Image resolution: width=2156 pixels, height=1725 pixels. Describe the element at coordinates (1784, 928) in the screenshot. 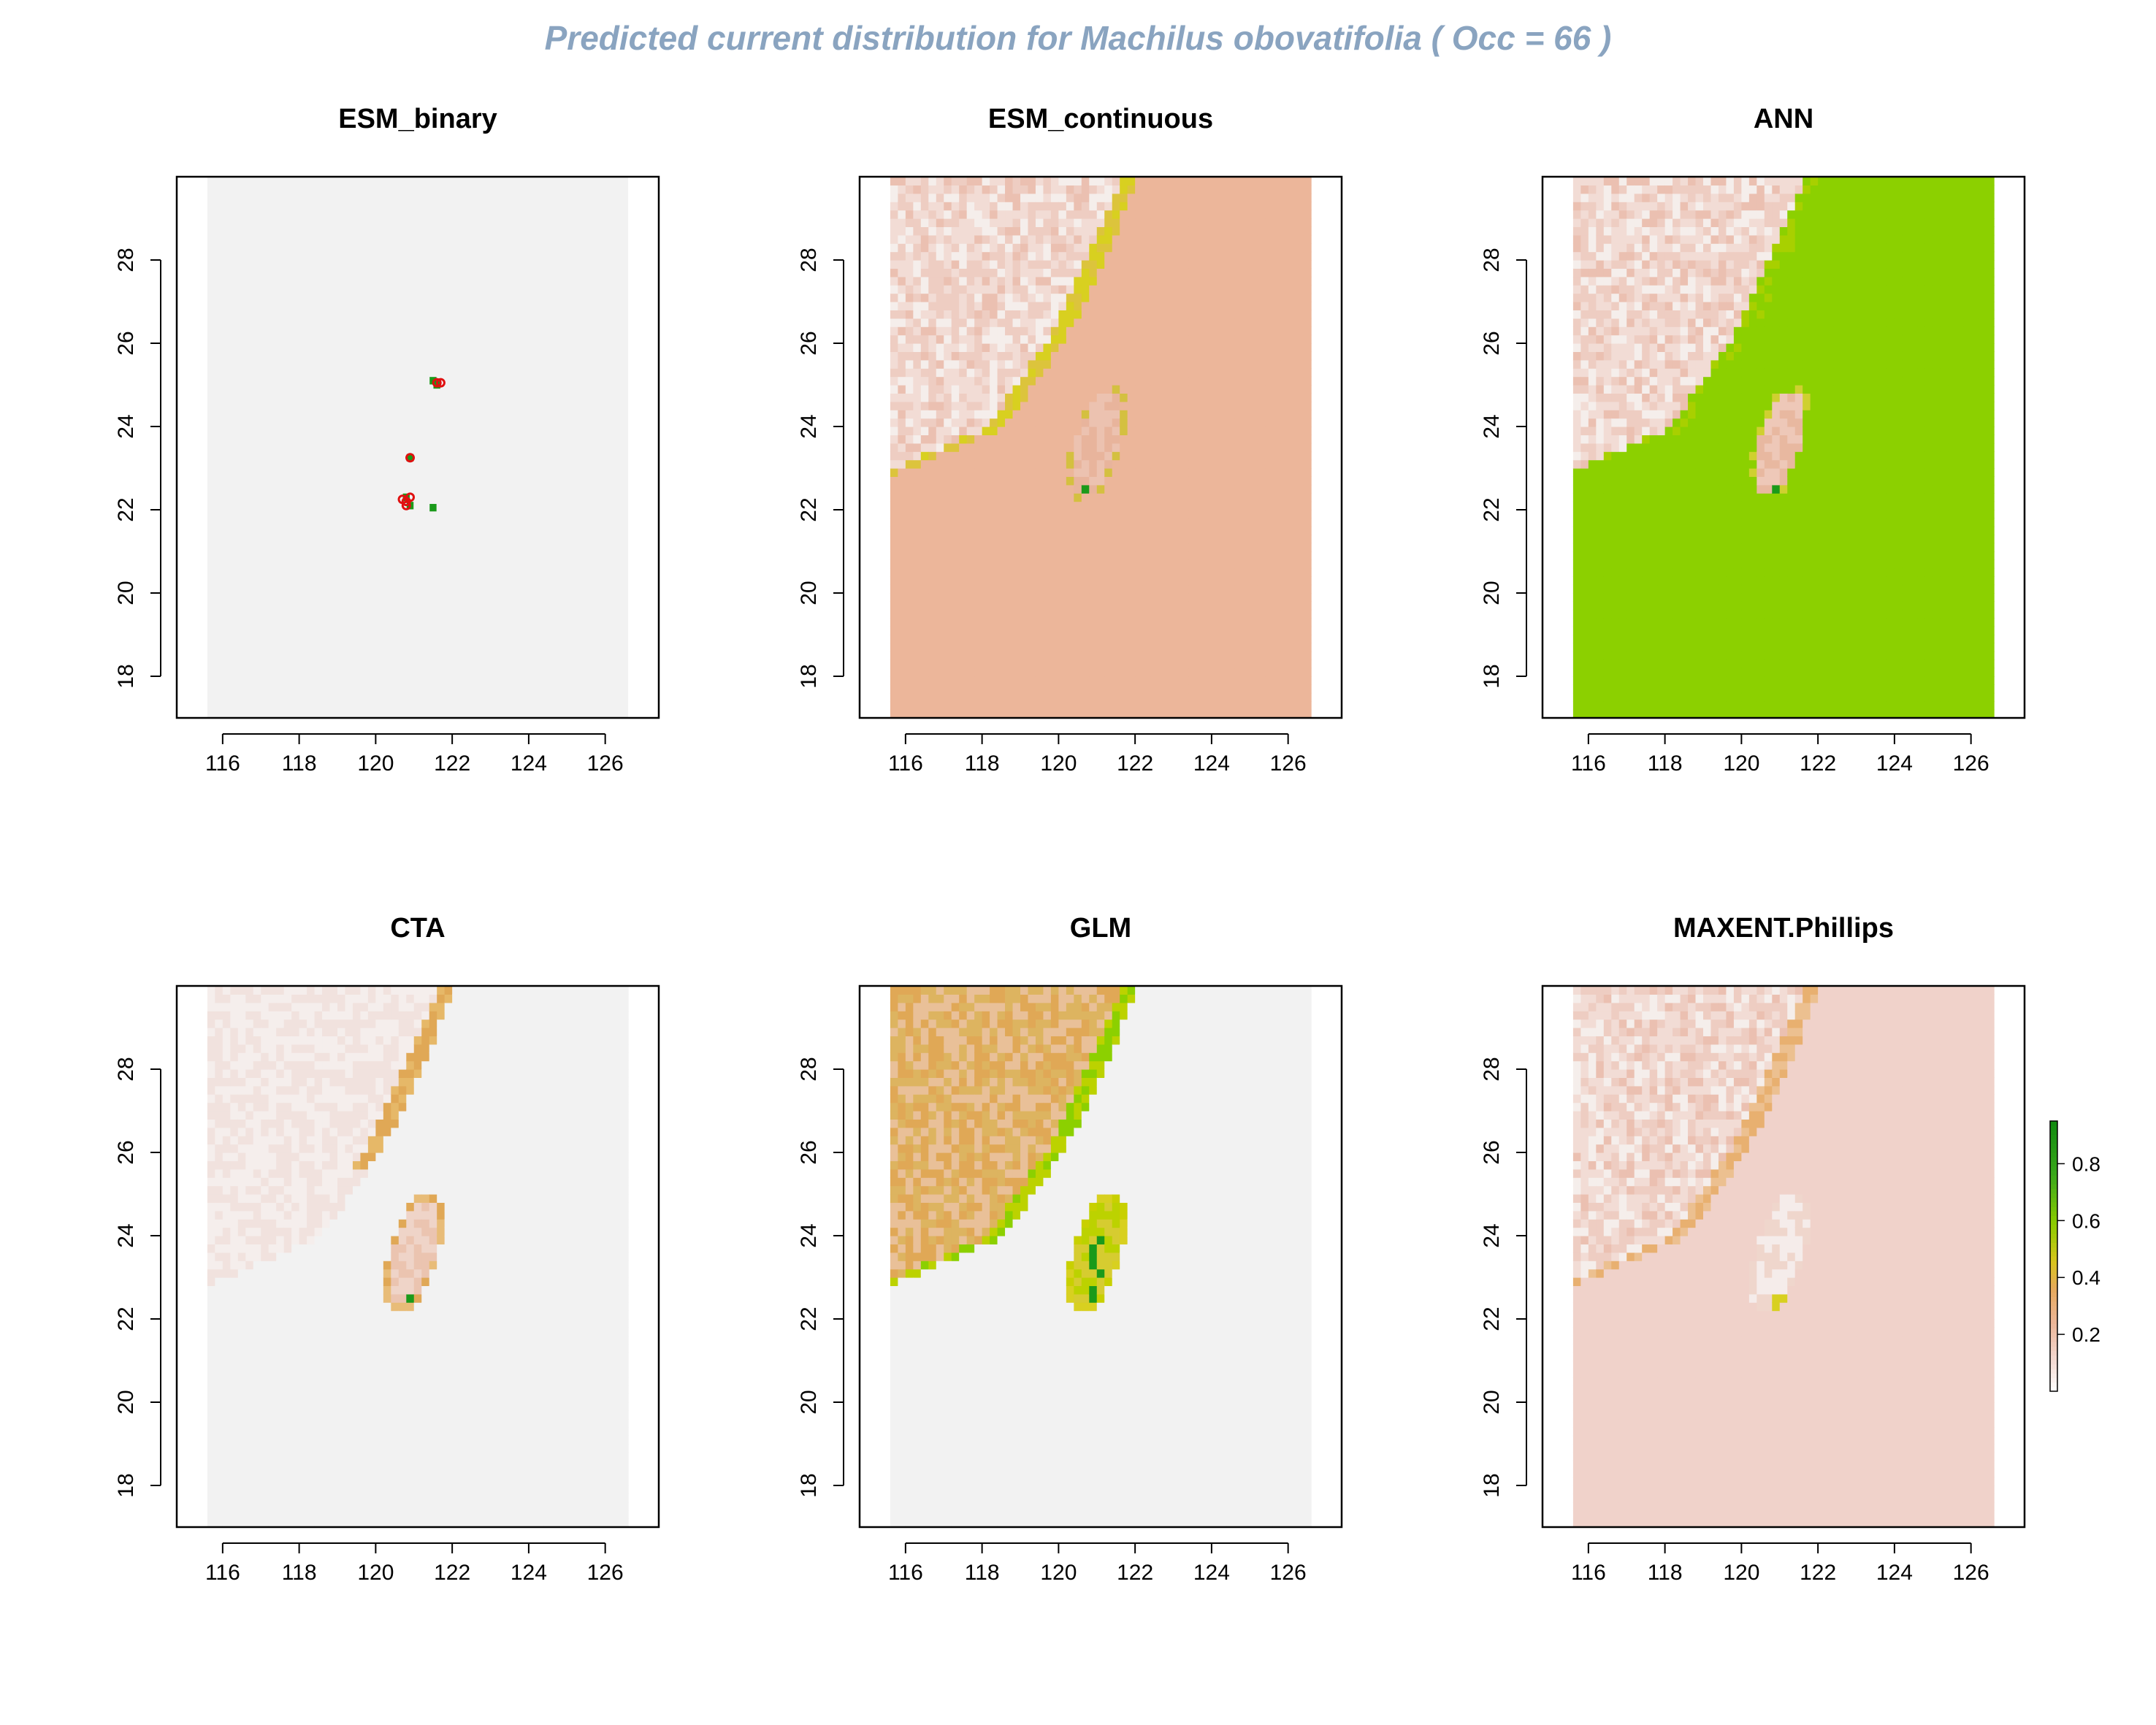

I see `panel-title: MAXENT.Phillips` at that location.